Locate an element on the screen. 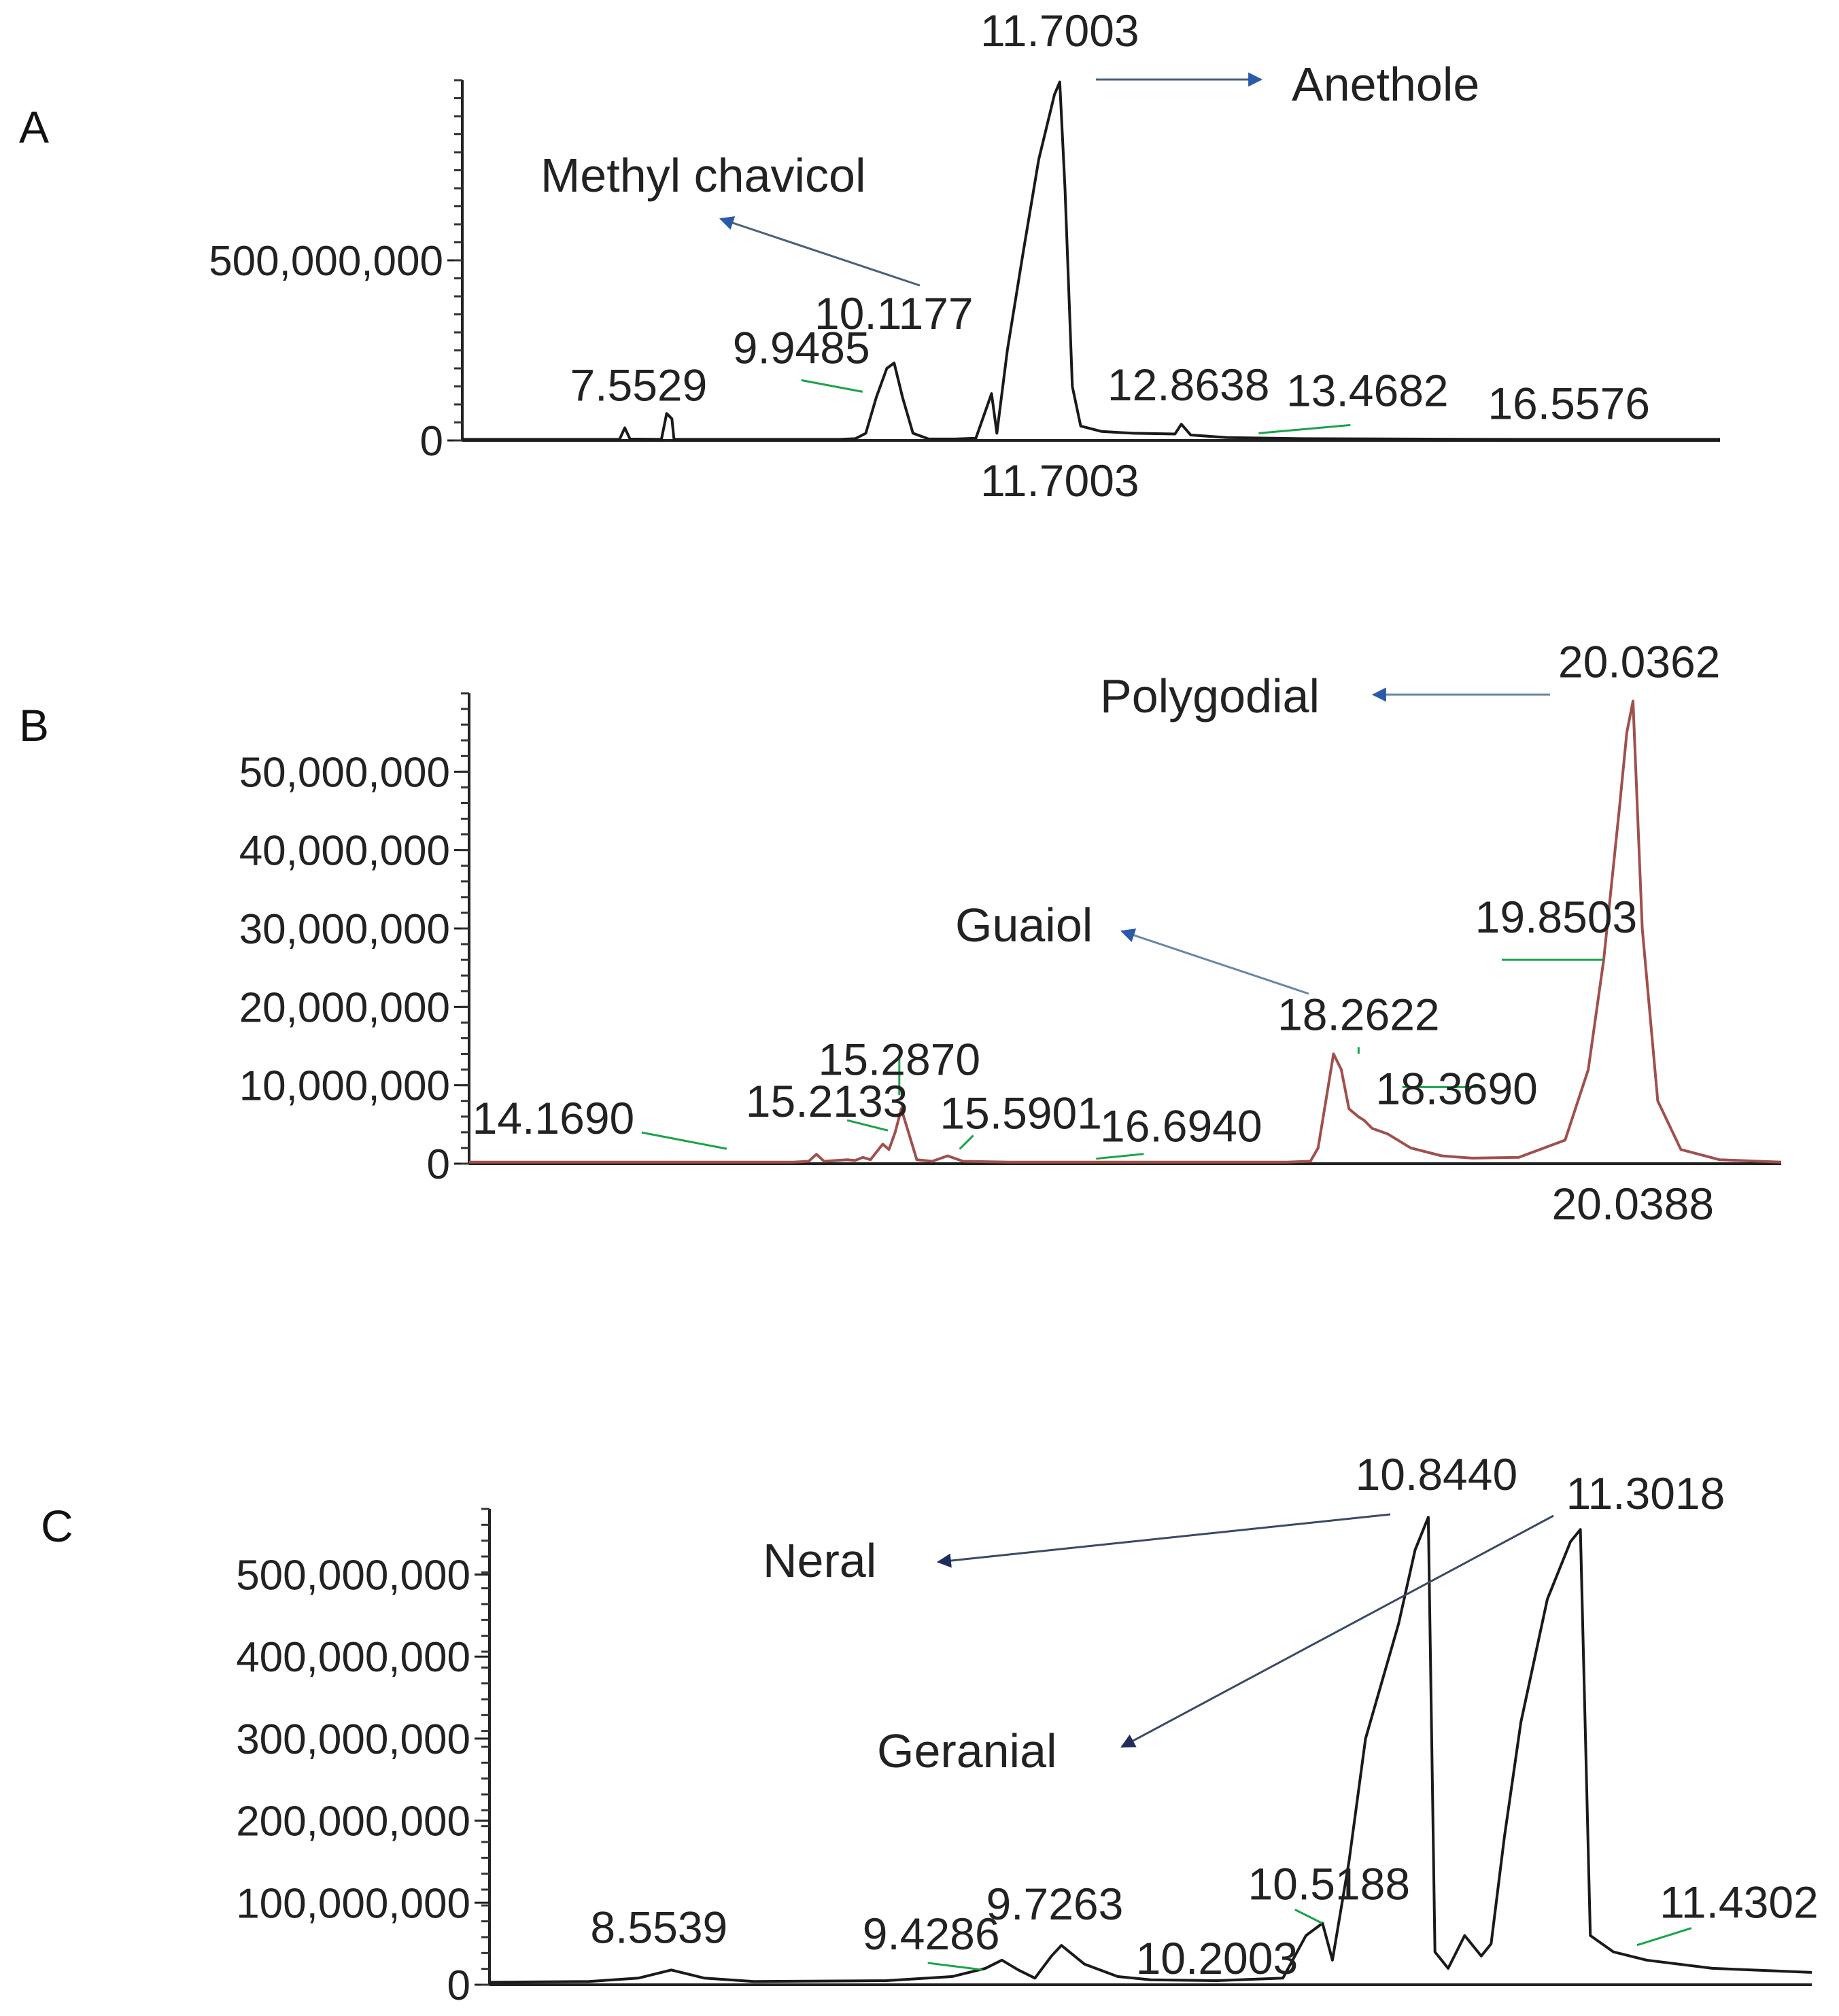 The width and height of the screenshot is (1839, 2016). peak-label: 11.3018 is located at coordinates (1645, 1493).